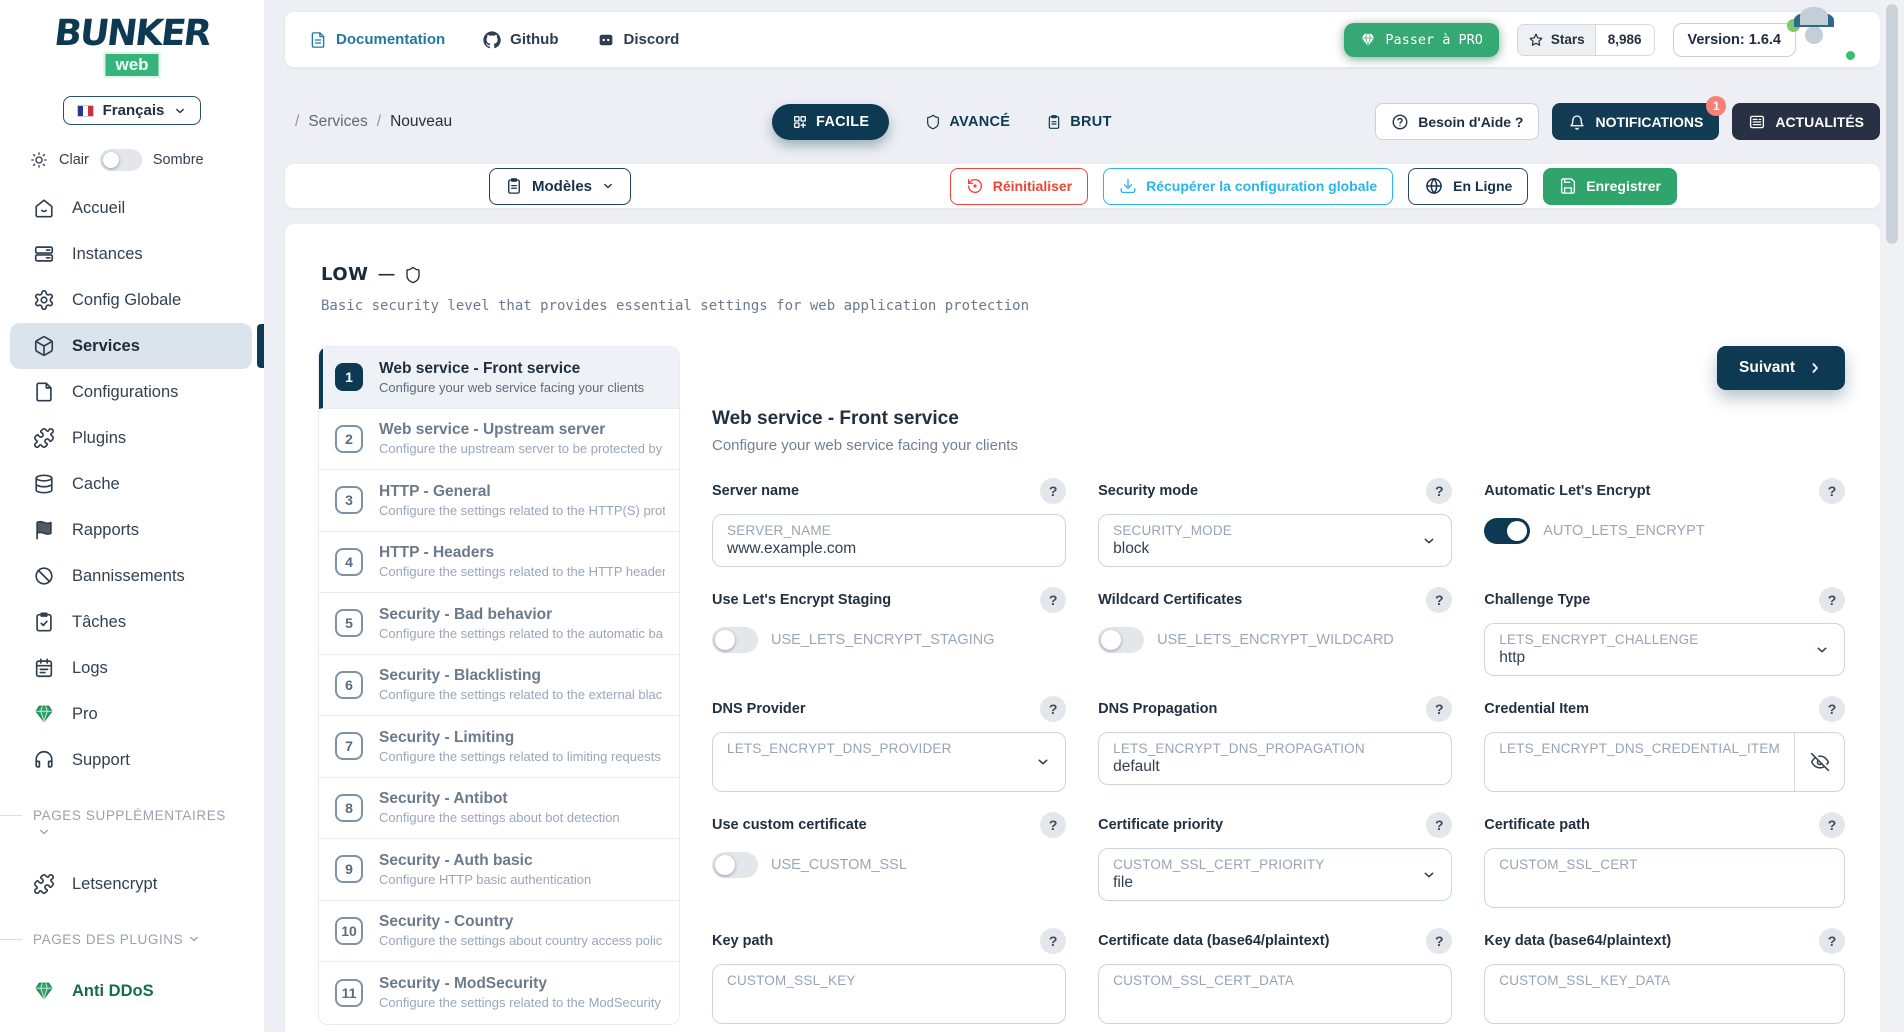 The height and width of the screenshot is (1032, 1904). Describe the element at coordinates (1421, 39) in the screenshot. I see `upgrade-pro-button: Passer à PRO` at that location.